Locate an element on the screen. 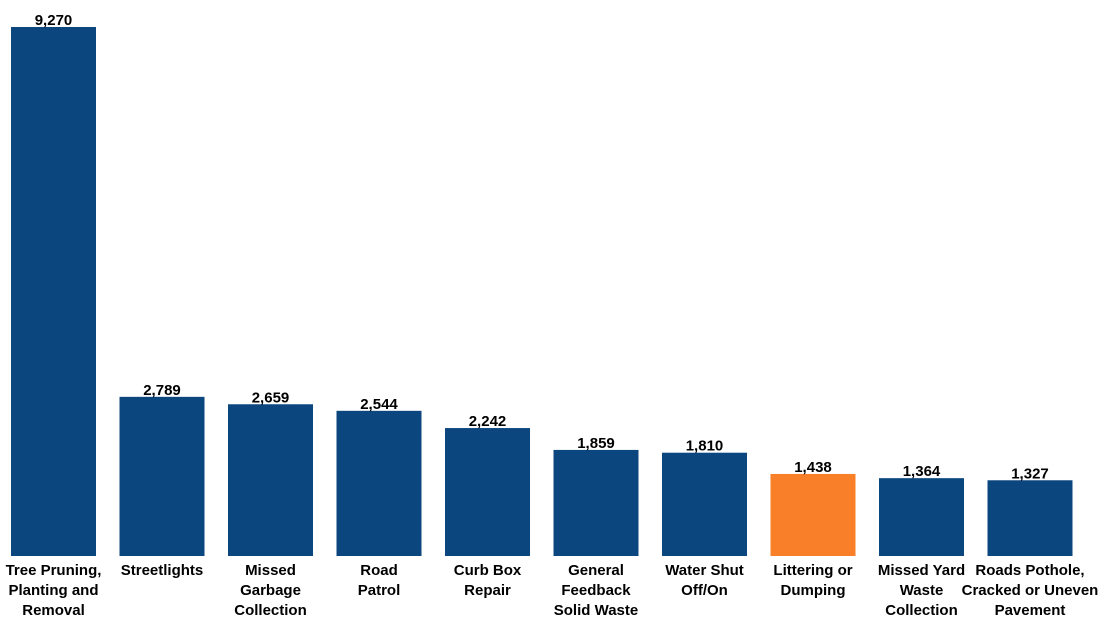 The width and height of the screenshot is (1118, 619). category-label-4: Road Patrol is located at coordinates (379, 580).